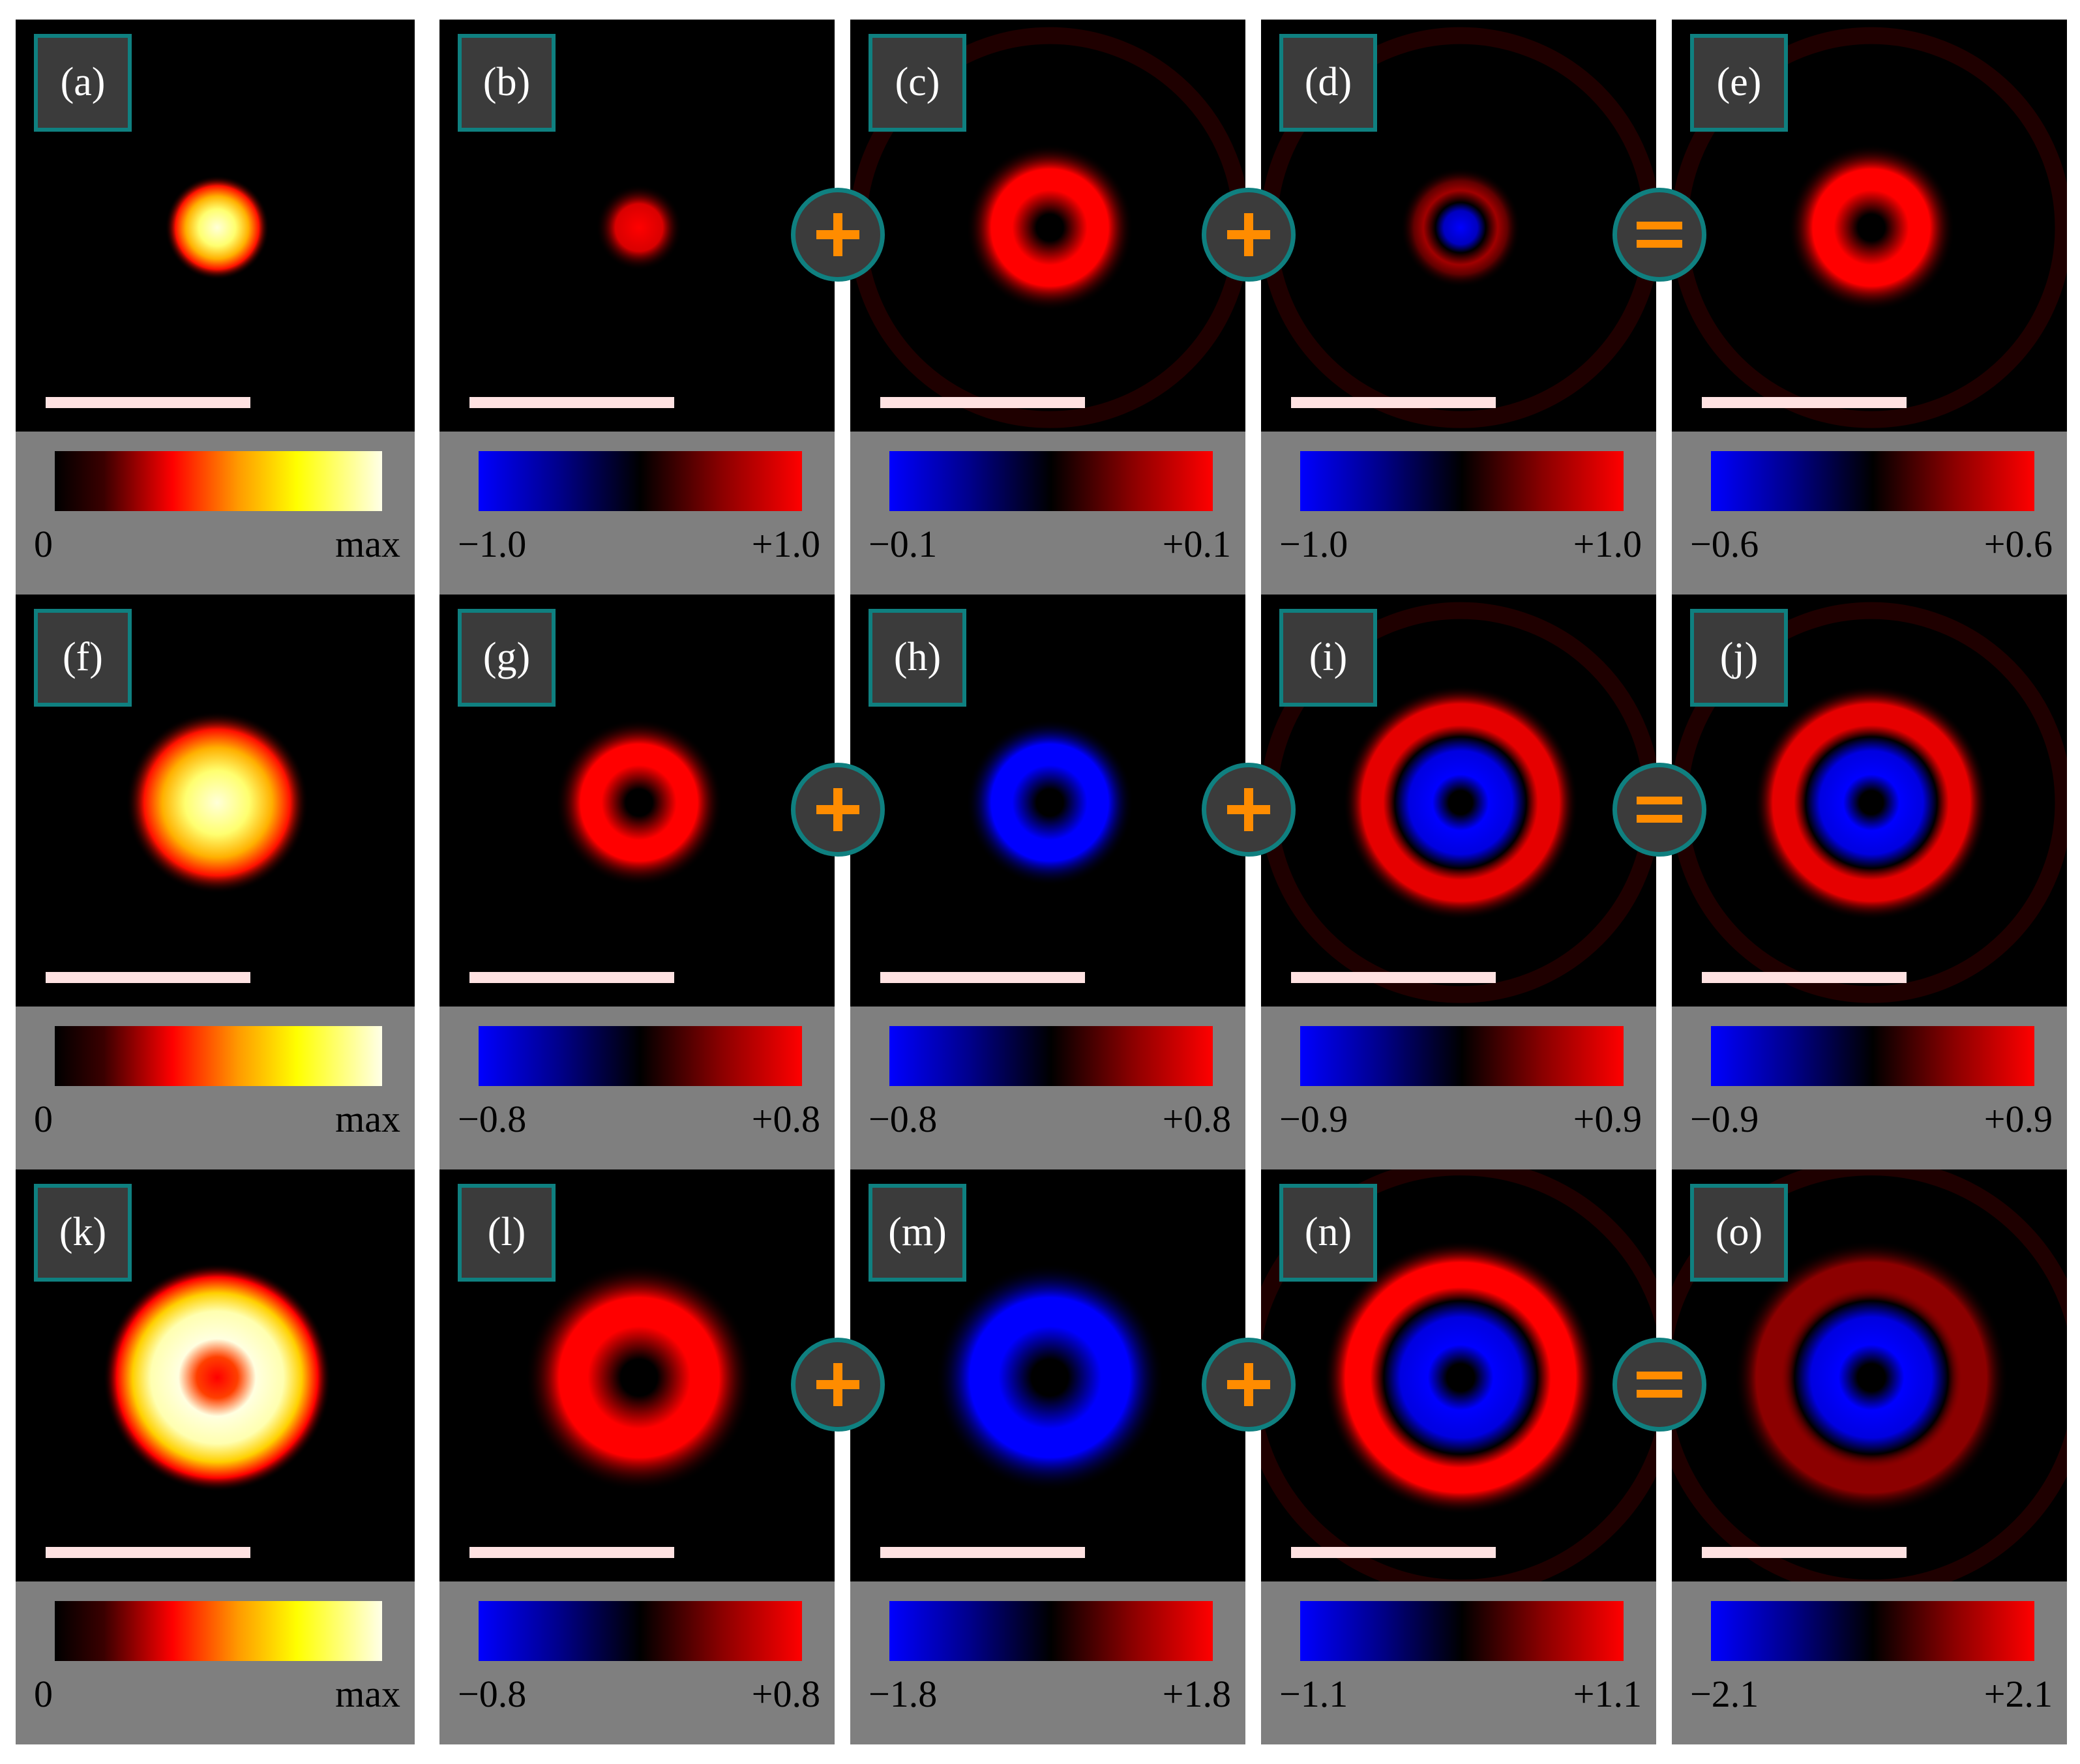 Image resolution: width=2080 pixels, height=1764 pixels. What do you see at coordinates (1739, 83) in the screenshot?
I see `panel-label: (e)` at bounding box center [1739, 83].